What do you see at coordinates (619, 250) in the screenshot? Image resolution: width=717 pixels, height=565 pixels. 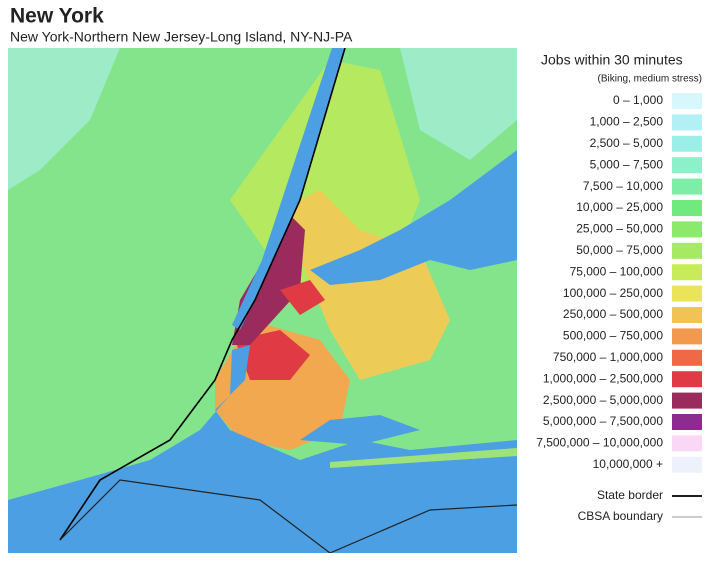 I see `legend-label: 50,000 – 75,000` at bounding box center [619, 250].